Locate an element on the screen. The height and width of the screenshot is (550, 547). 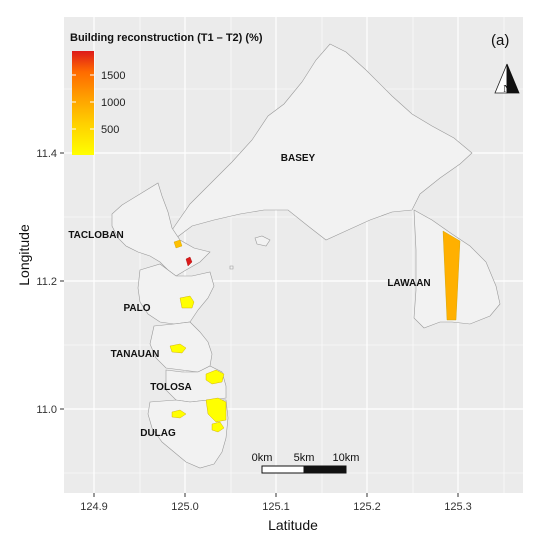
region-label-tolosa: TOLOSA is located at coordinates (170, 387).